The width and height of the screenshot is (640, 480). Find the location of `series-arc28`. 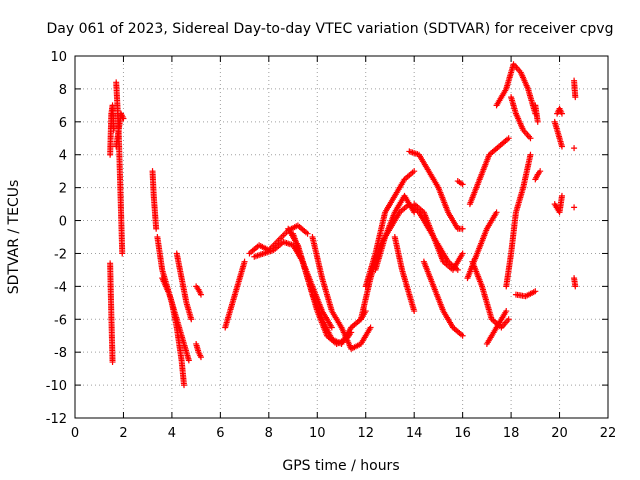

series-arc28 is located at coordinates (496, 327).